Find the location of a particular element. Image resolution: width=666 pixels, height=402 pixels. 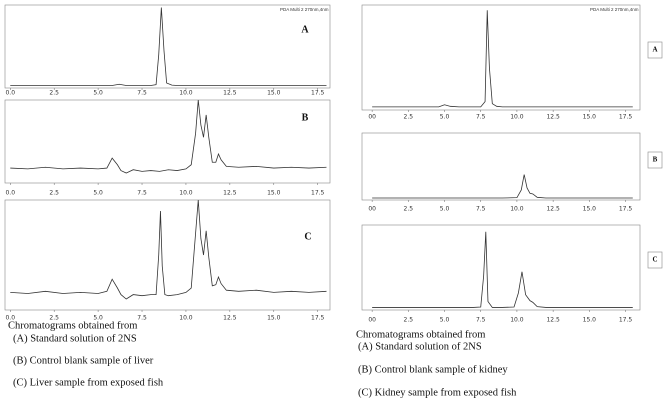

caption-item: (C) Liver sample from exposed fish is located at coordinates (88, 382).